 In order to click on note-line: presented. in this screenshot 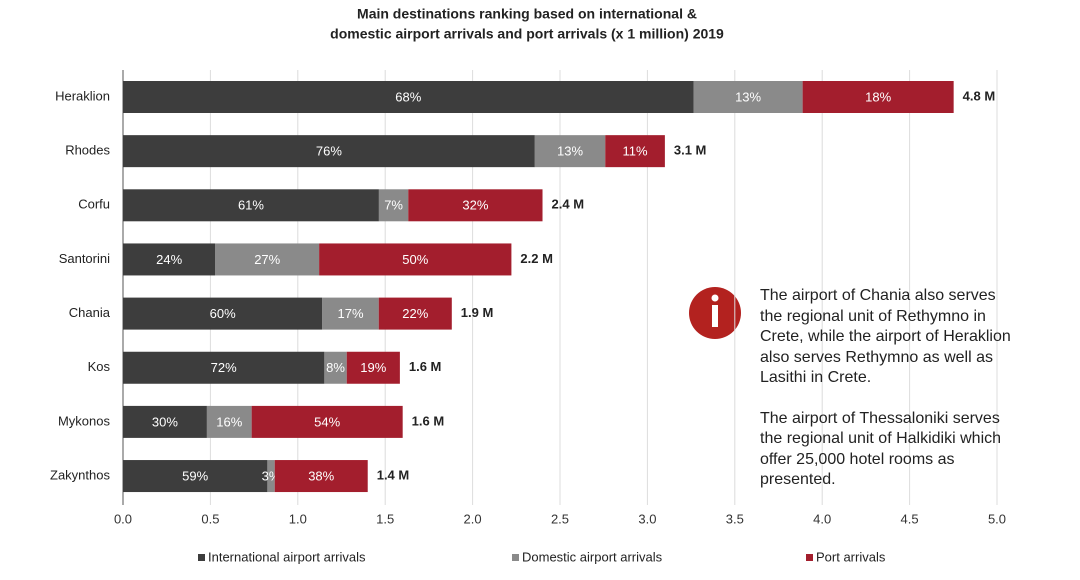, I will do `click(798, 479)`.